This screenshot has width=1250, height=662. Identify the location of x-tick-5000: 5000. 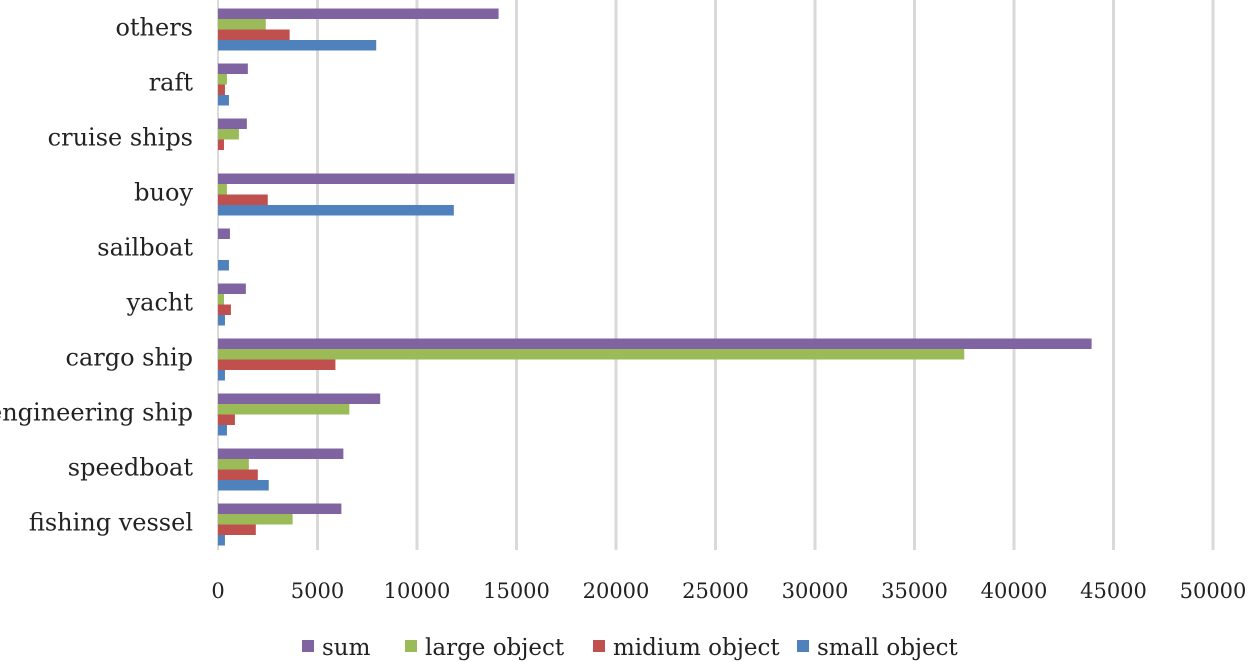
(317, 591).